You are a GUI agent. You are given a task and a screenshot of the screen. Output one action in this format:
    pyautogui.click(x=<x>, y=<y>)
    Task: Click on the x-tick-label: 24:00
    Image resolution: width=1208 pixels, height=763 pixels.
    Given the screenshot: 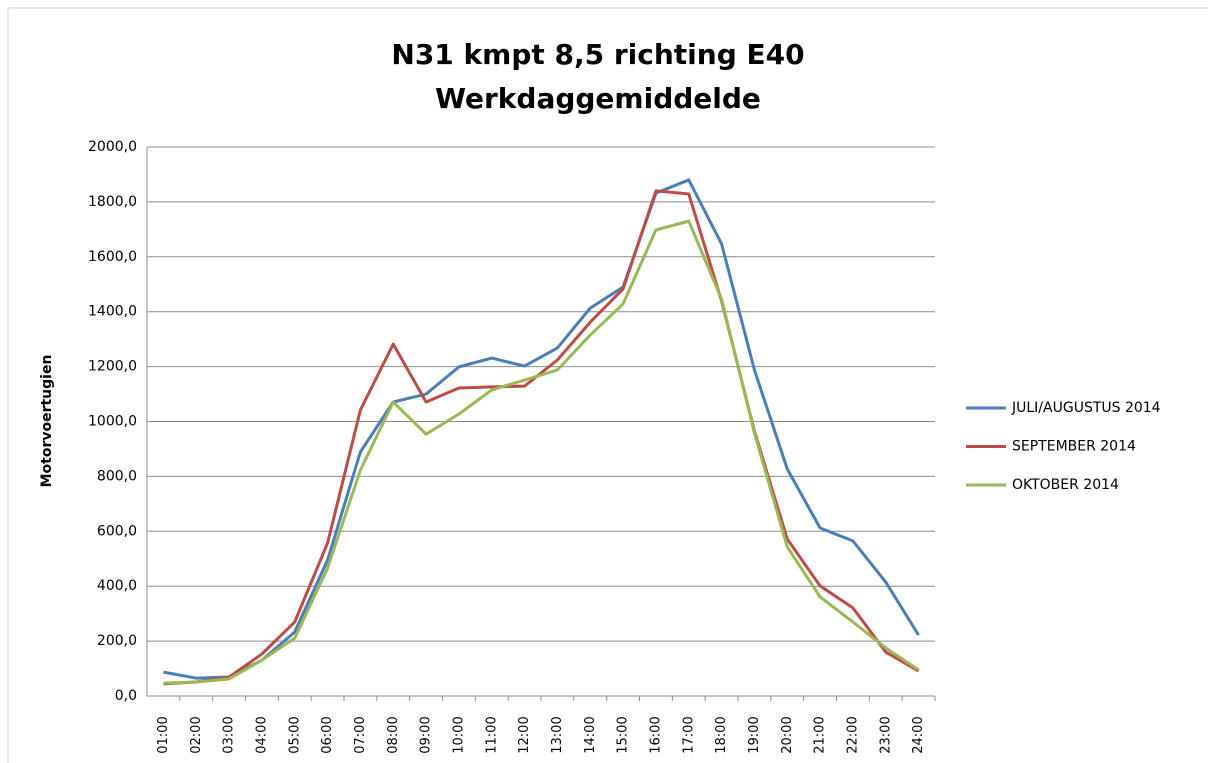 What is the action you would take?
    pyautogui.click(x=918, y=734)
    